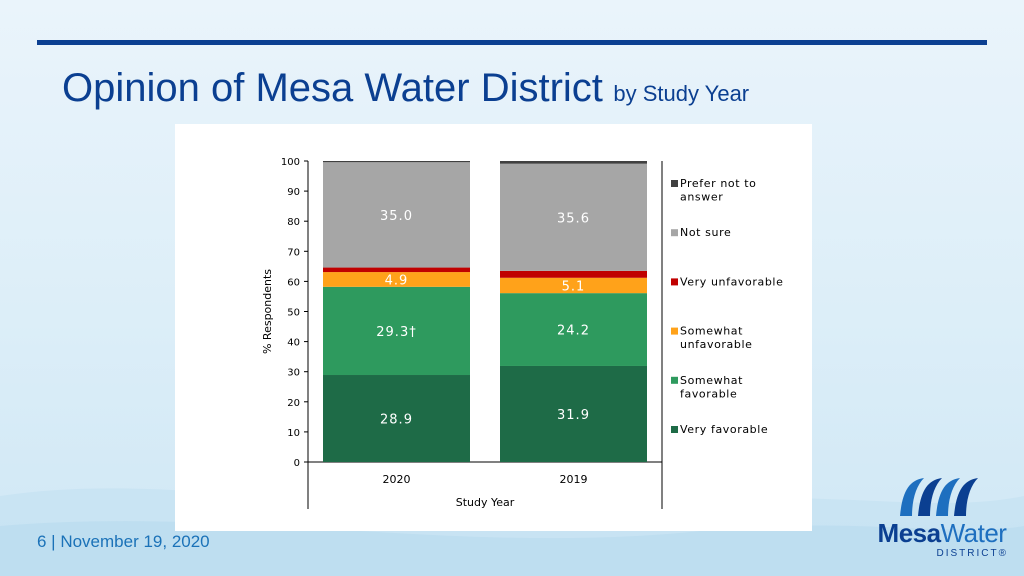 The width and height of the screenshot is (1024, 576). I want to click on y-tick-label: 0, so click(297, 463).